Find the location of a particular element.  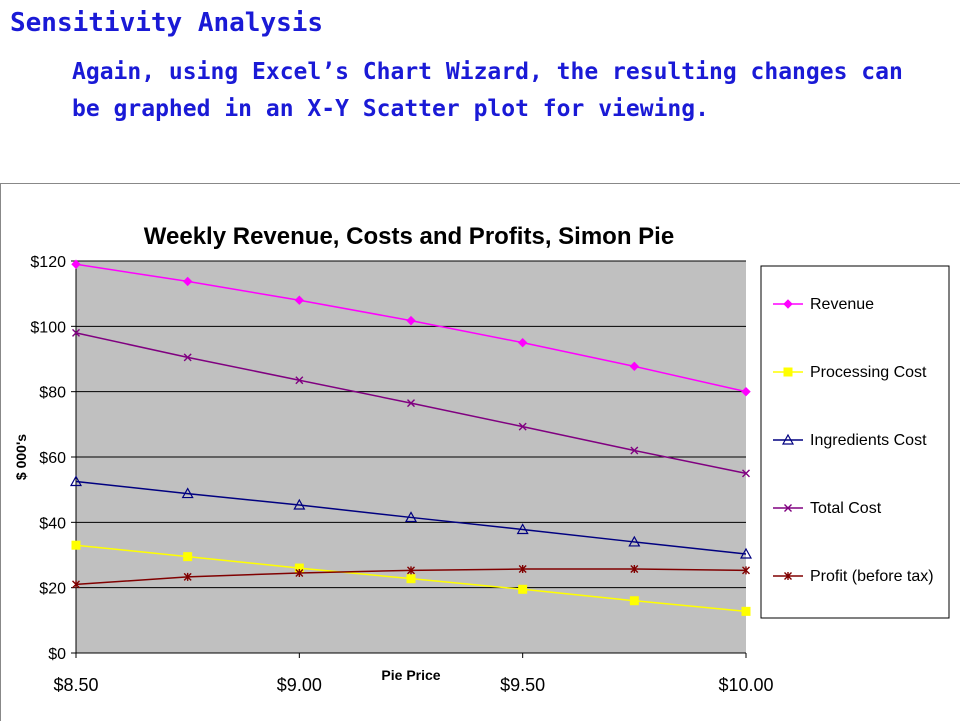

series-profit-before-tax is located at coordinates (411, 577).